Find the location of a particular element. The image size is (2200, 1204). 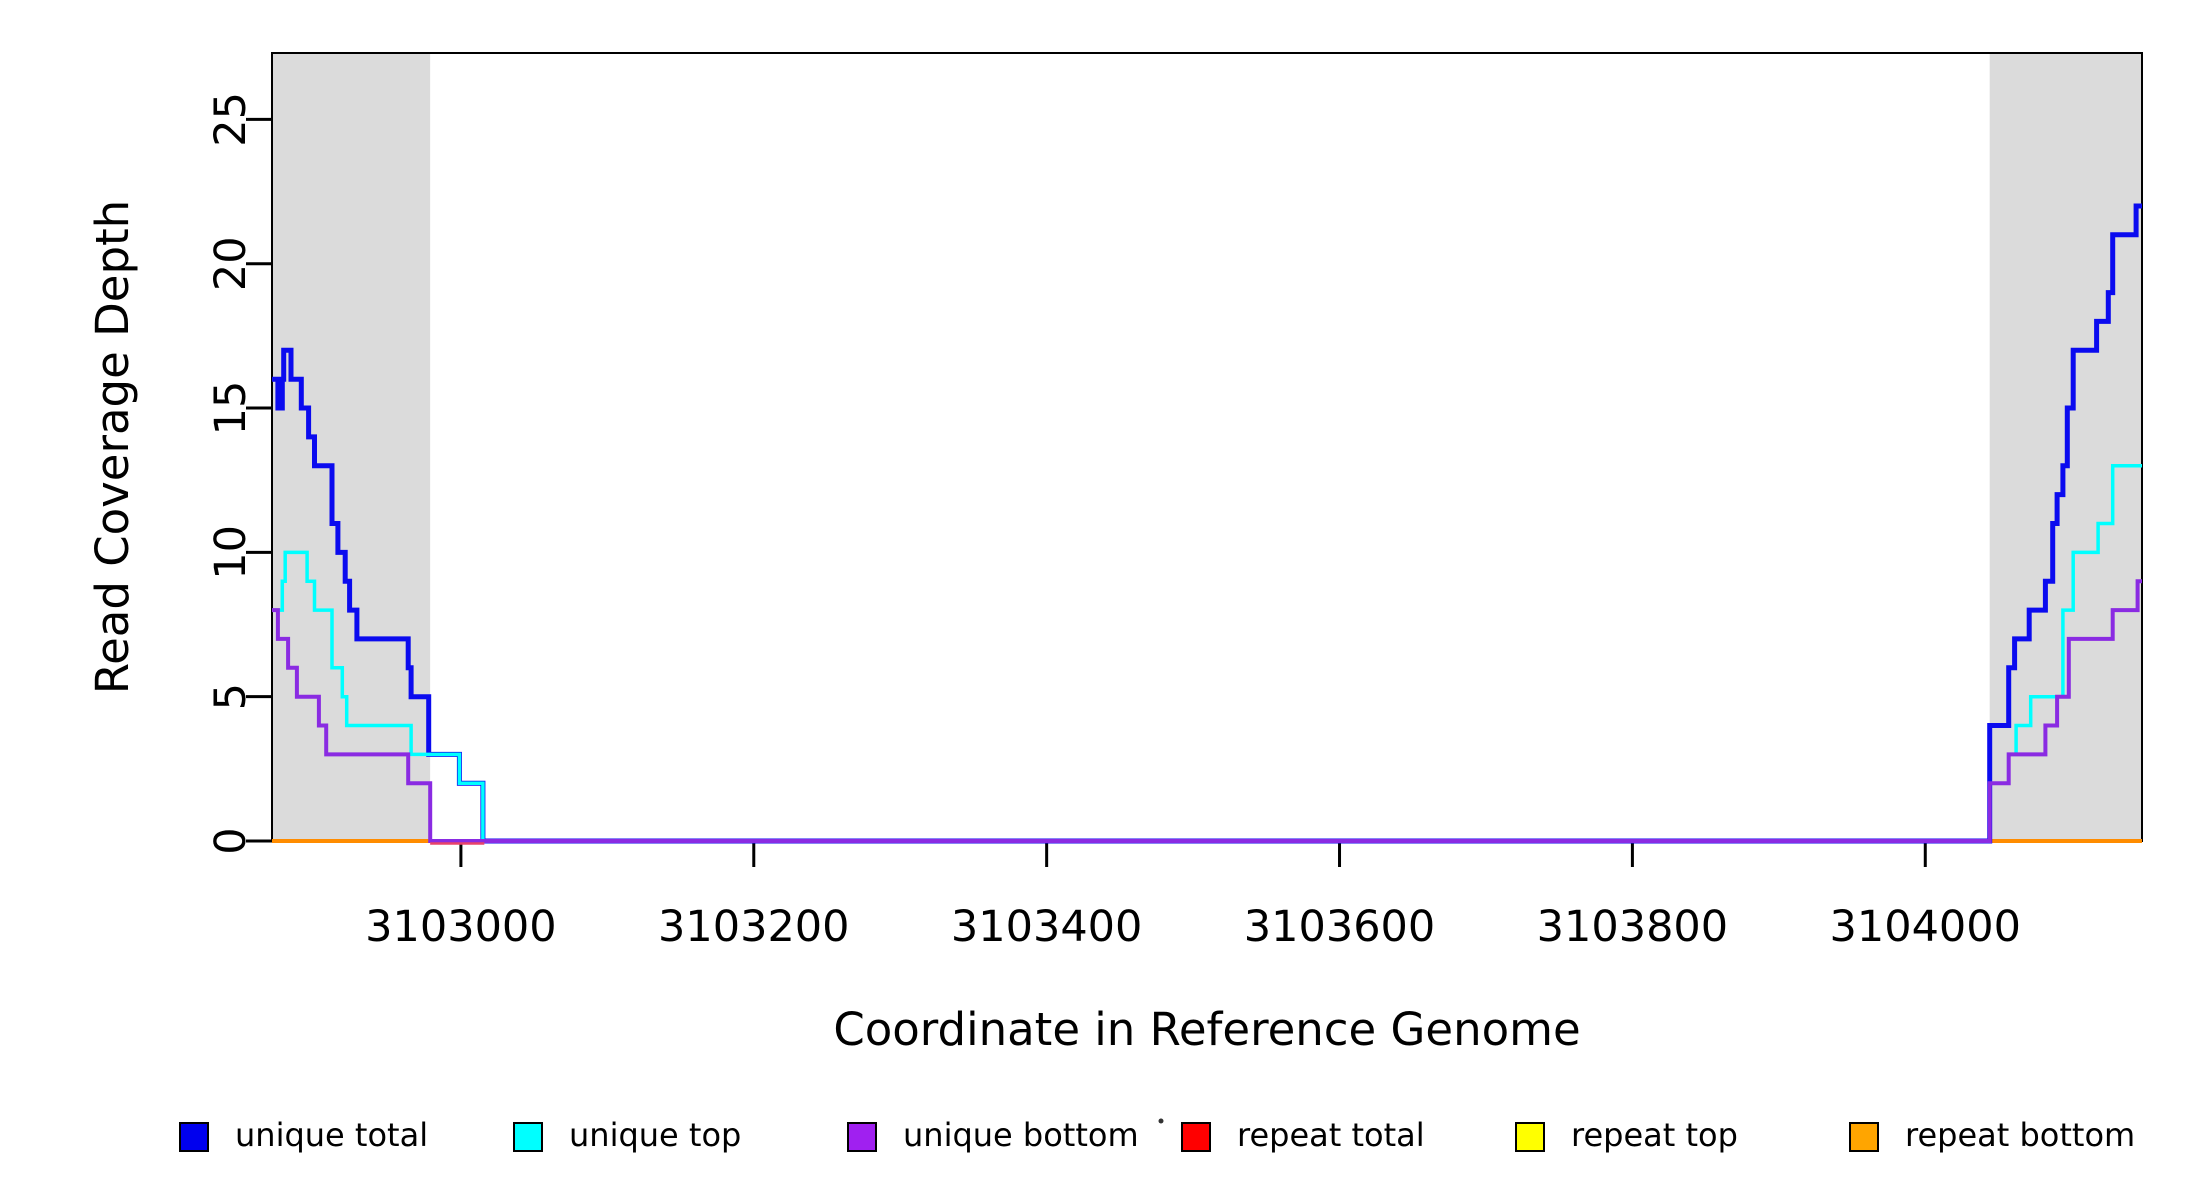

legend-item-repeat-bottom: repeat bottom is located at coordinates (1992, 1135).